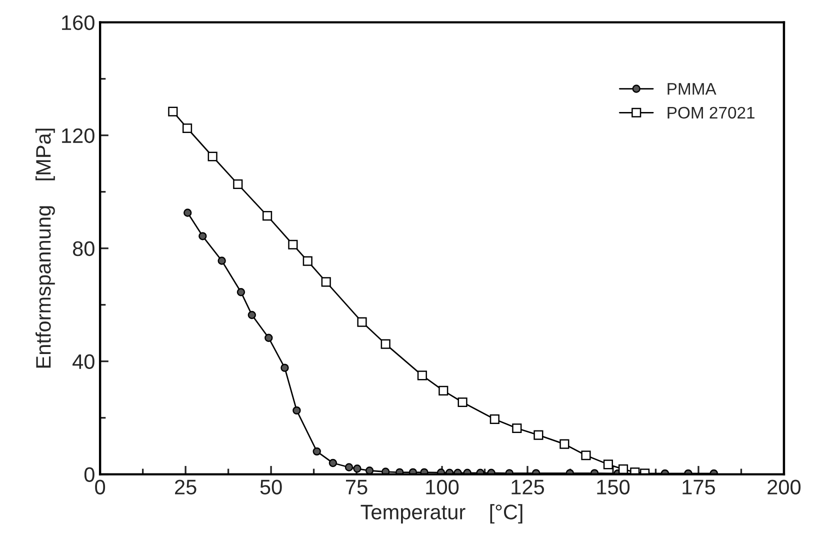 This screenshot has height=558, width=834. I want to click on x-axis-title: Temperatur [°C], so click(441, 514).